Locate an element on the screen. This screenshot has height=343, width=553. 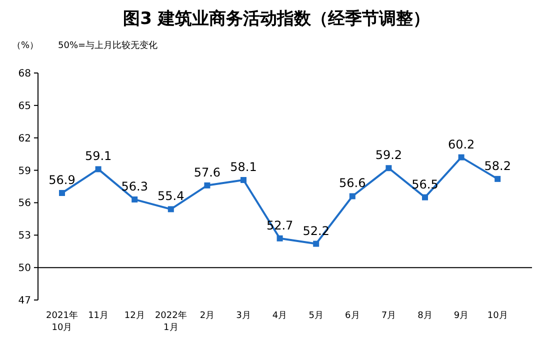
data-label: 58.1 is located at coordinates (243, 167).